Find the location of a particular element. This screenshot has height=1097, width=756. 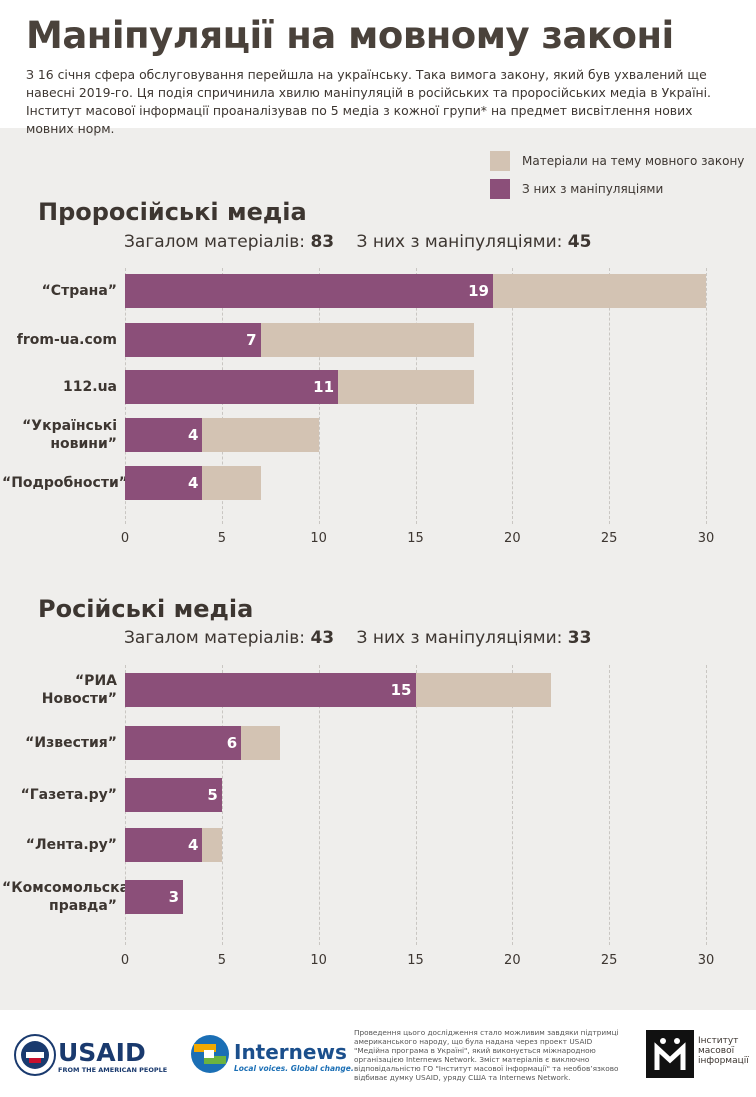

summary-value: 45 is located at coordinates (579, 242).